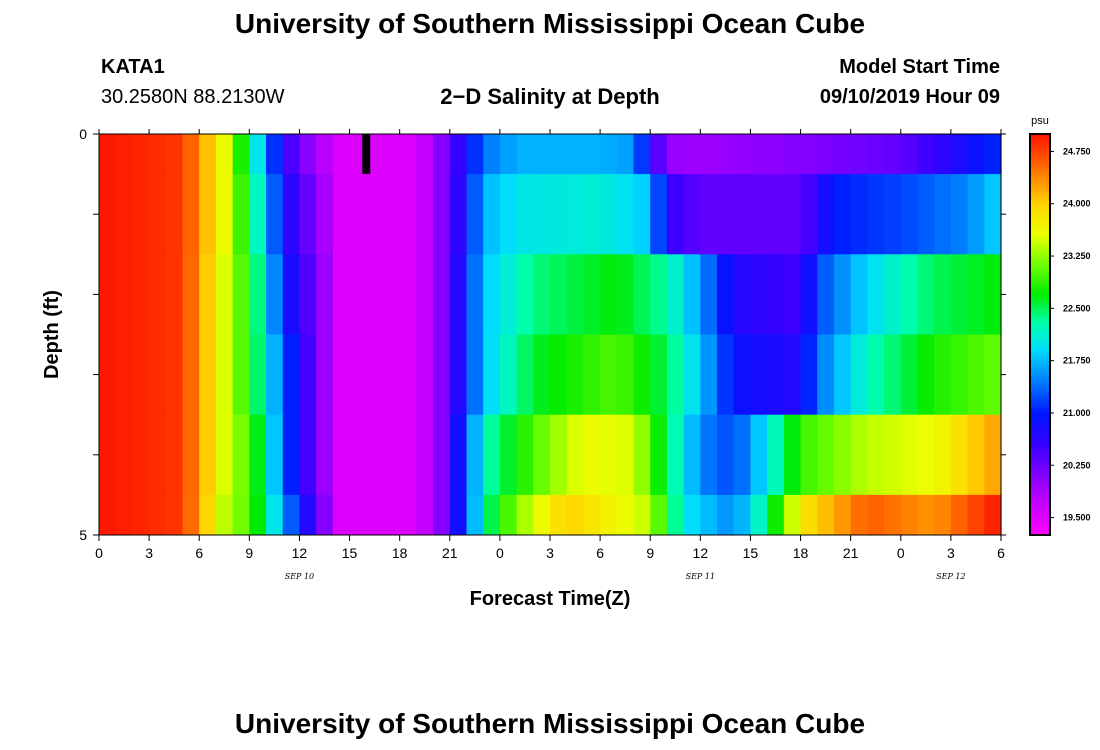 The height and width of the screenshot is (750, 1100). Describe the element at coordinates (950, 576) in the screenshot. I see `date-label: SEP 12` at that location.